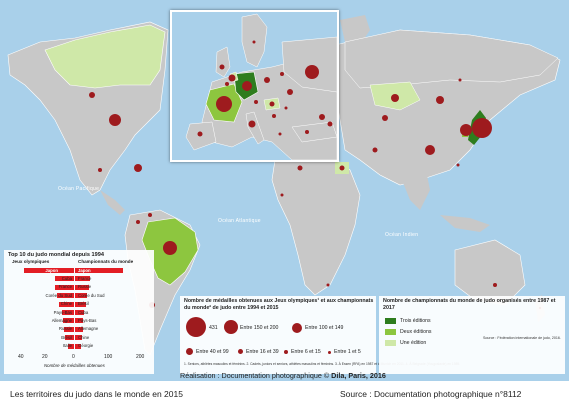  What do you see at coordinates (85, 287) in the screenshot?
I see `wc-country-label: Russie` at bounding box center [85, 287].